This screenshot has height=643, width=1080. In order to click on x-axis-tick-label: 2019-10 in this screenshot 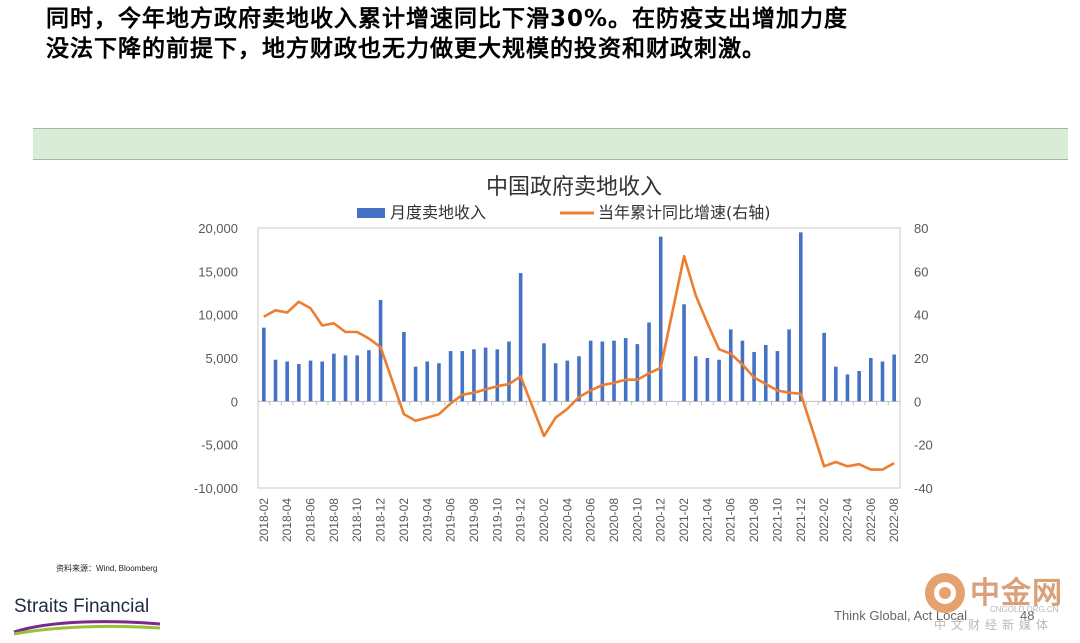, I will do `click(497, 520)`.